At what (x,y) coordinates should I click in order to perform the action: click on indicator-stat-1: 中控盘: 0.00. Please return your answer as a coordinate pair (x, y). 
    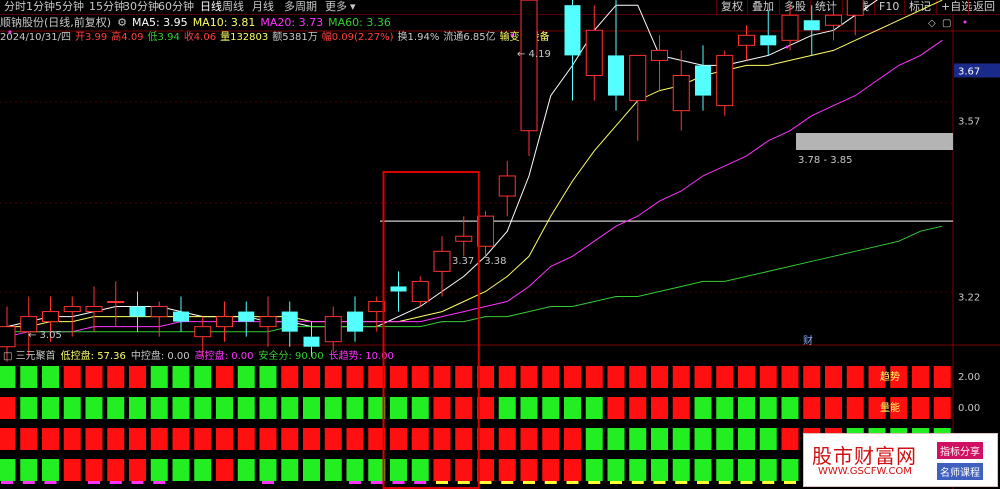
    Looking at the image, I should click on (160, 355).